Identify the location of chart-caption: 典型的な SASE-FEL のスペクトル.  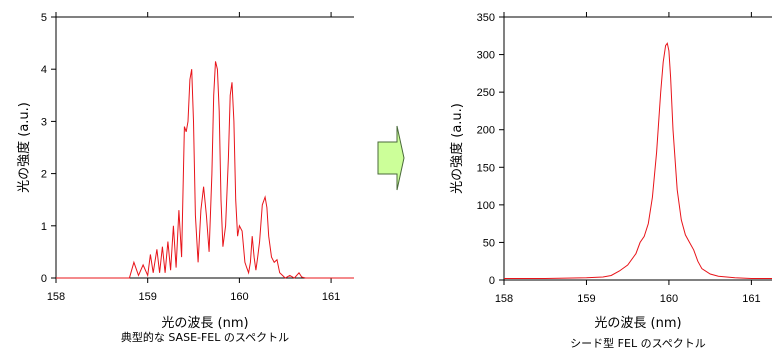
(205, 337).